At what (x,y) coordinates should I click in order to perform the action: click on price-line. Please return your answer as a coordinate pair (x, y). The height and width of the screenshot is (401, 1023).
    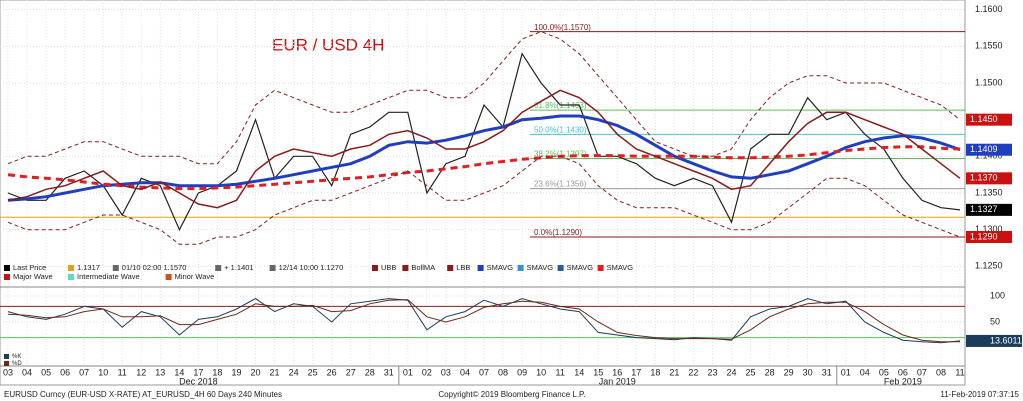
    Looking at the image, I should click on (484, 168).